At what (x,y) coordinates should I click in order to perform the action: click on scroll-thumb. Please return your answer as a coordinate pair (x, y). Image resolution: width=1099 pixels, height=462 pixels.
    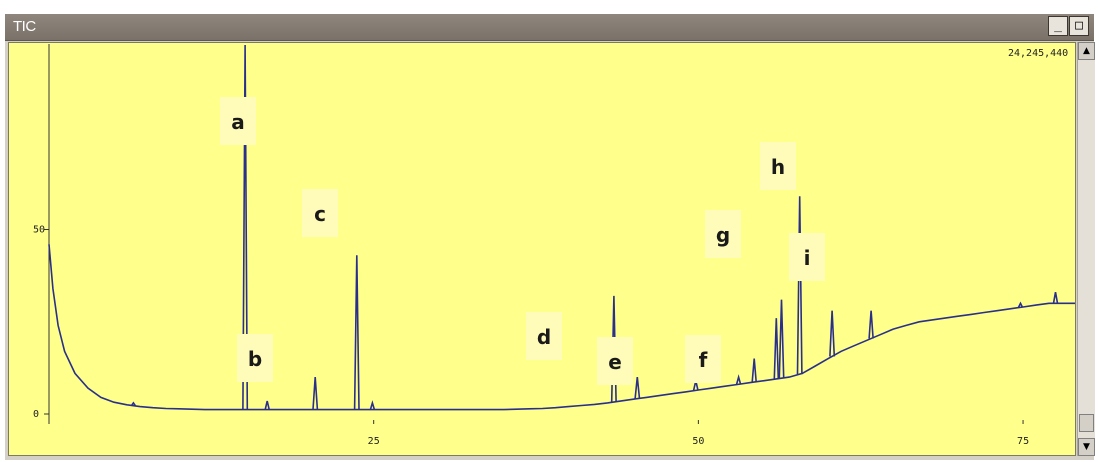
    Looking at the image, I should click on (1086, 423).